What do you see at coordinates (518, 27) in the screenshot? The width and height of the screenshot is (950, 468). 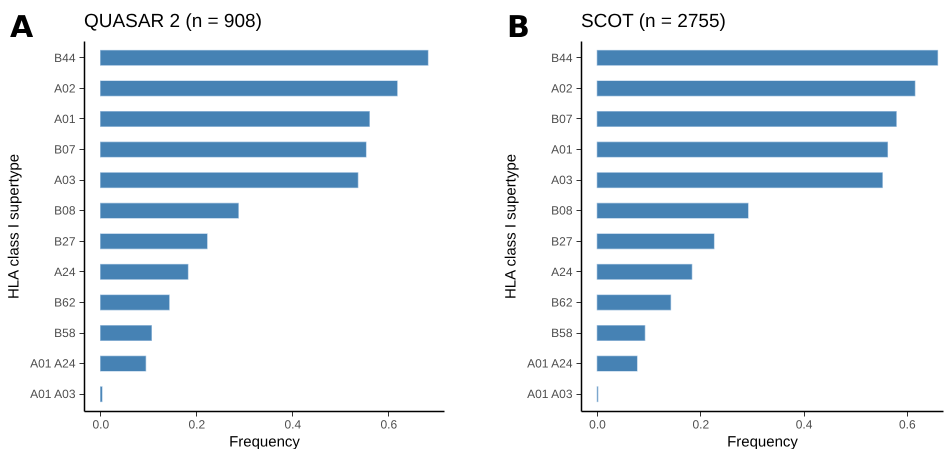 I see `text: B` at bounding box center [518, 27].